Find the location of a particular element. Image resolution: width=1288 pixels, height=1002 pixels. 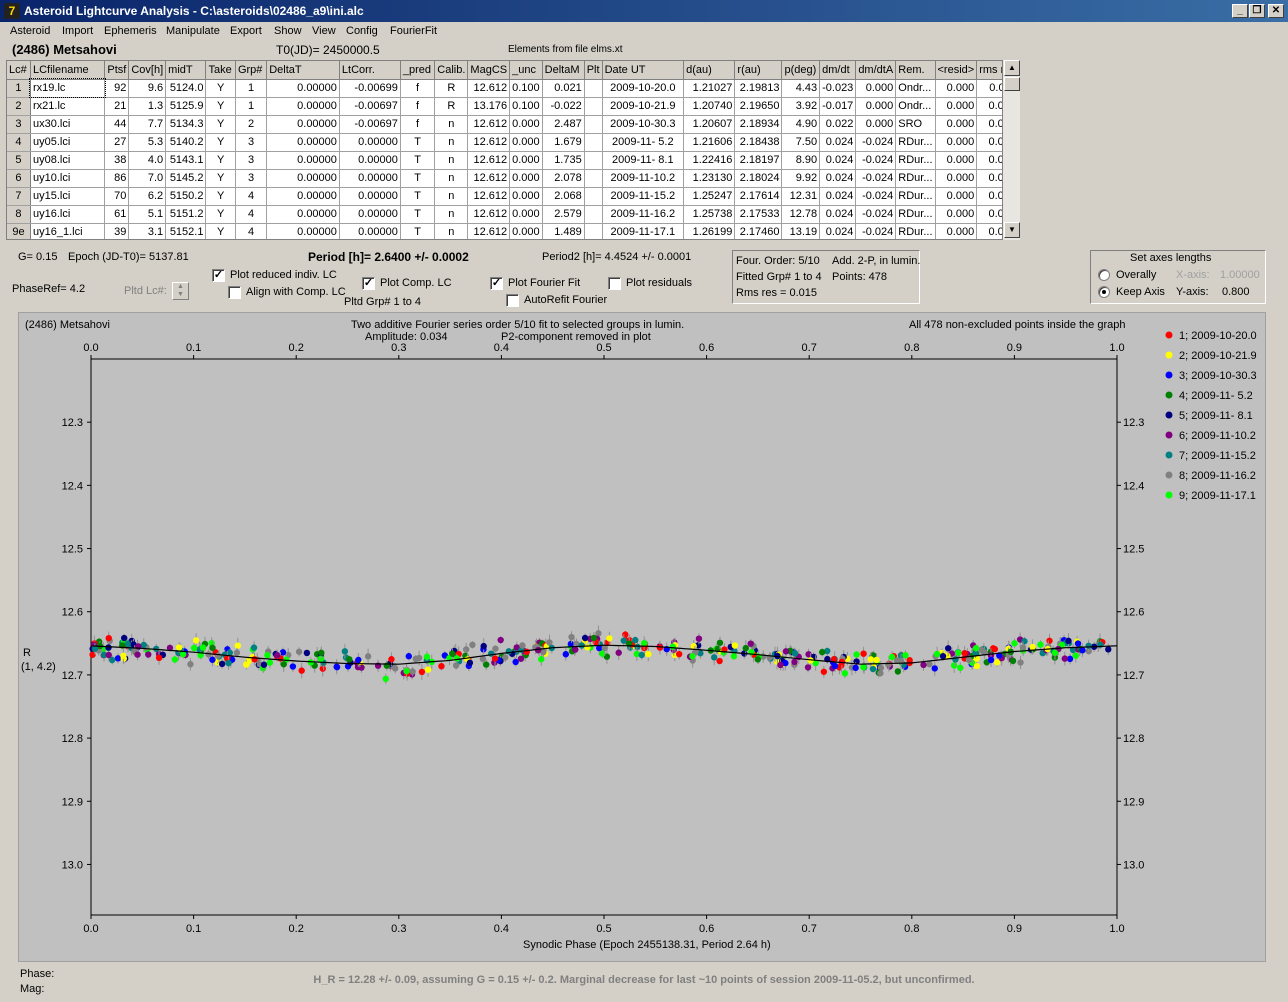

table-cell: 39 is located at coordinates (117, 231).